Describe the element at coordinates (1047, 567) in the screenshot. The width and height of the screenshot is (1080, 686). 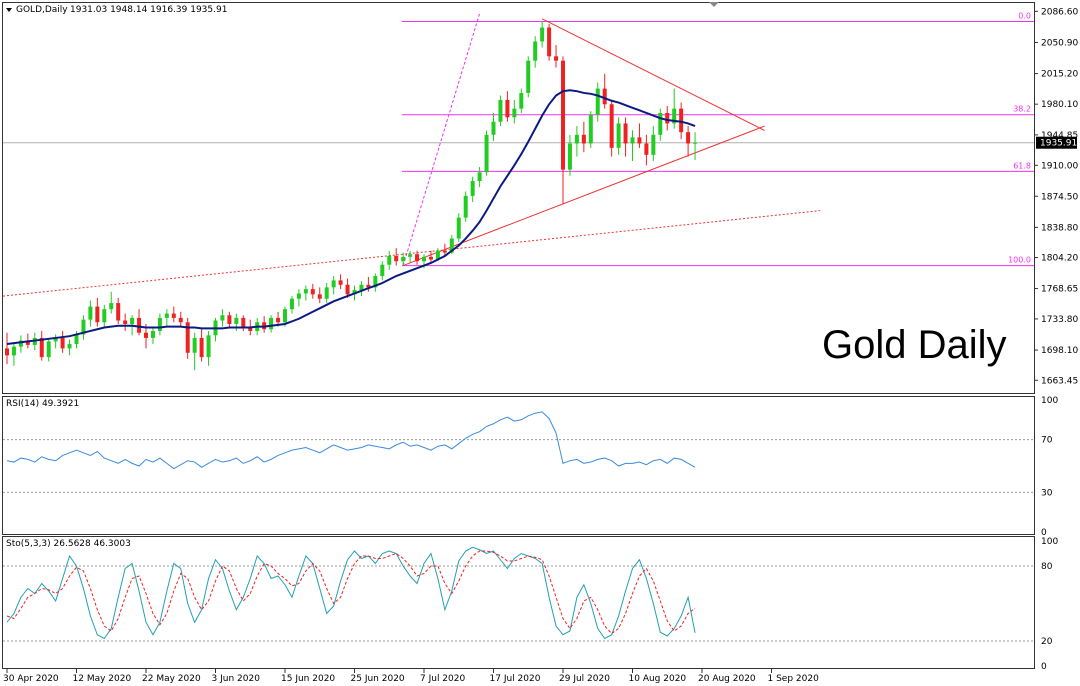
I see `sto-tick-label: 80` at that location.